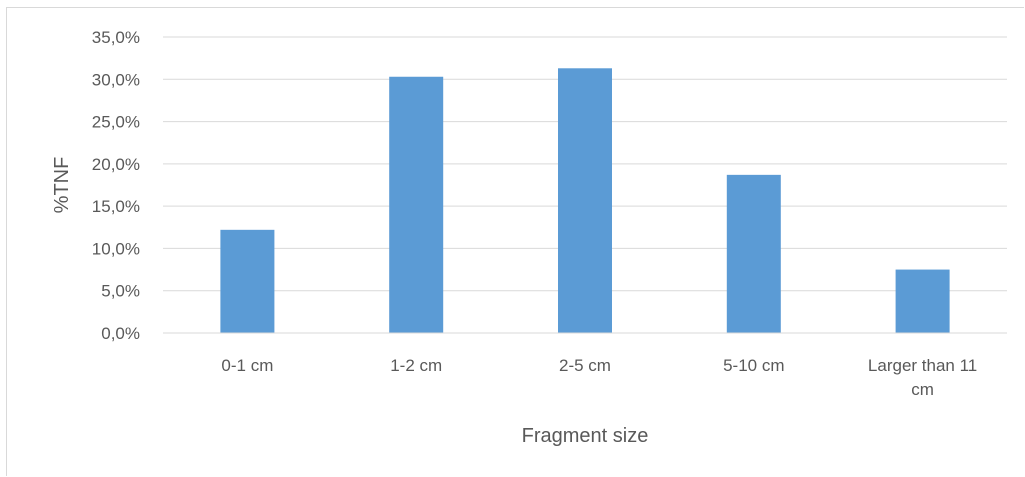 This screenshot has width=1025, height=477. Describe the element at coordinates (416, 365) in the screenshot. I see `x-tick-label: 1-2 cm` at that location.